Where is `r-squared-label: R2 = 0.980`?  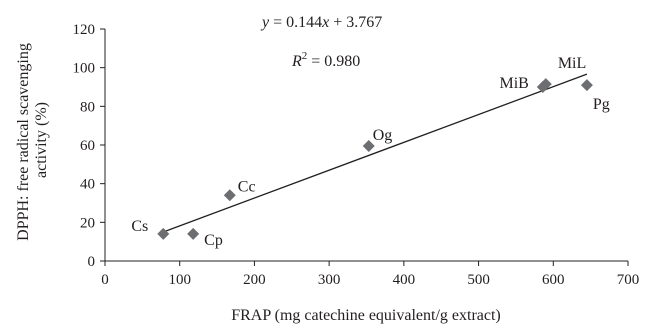 r-squared-label: R2 = 0.980 is located at coordinates (325, 60).